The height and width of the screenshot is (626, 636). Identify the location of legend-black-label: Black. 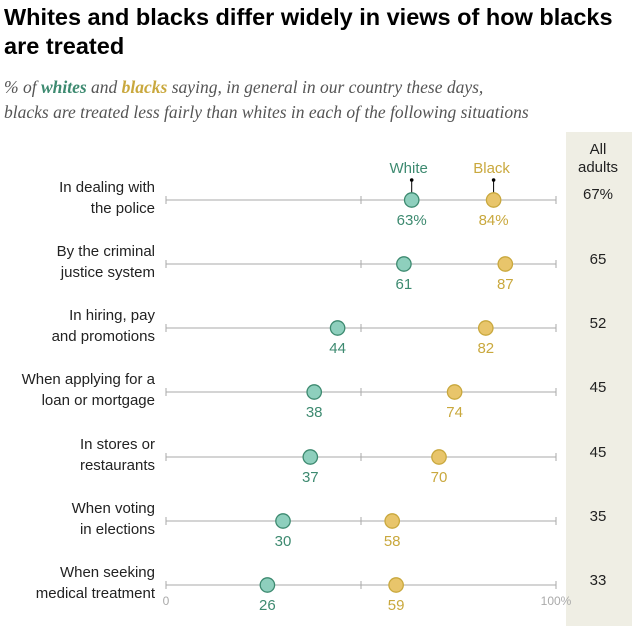
(491, 168).